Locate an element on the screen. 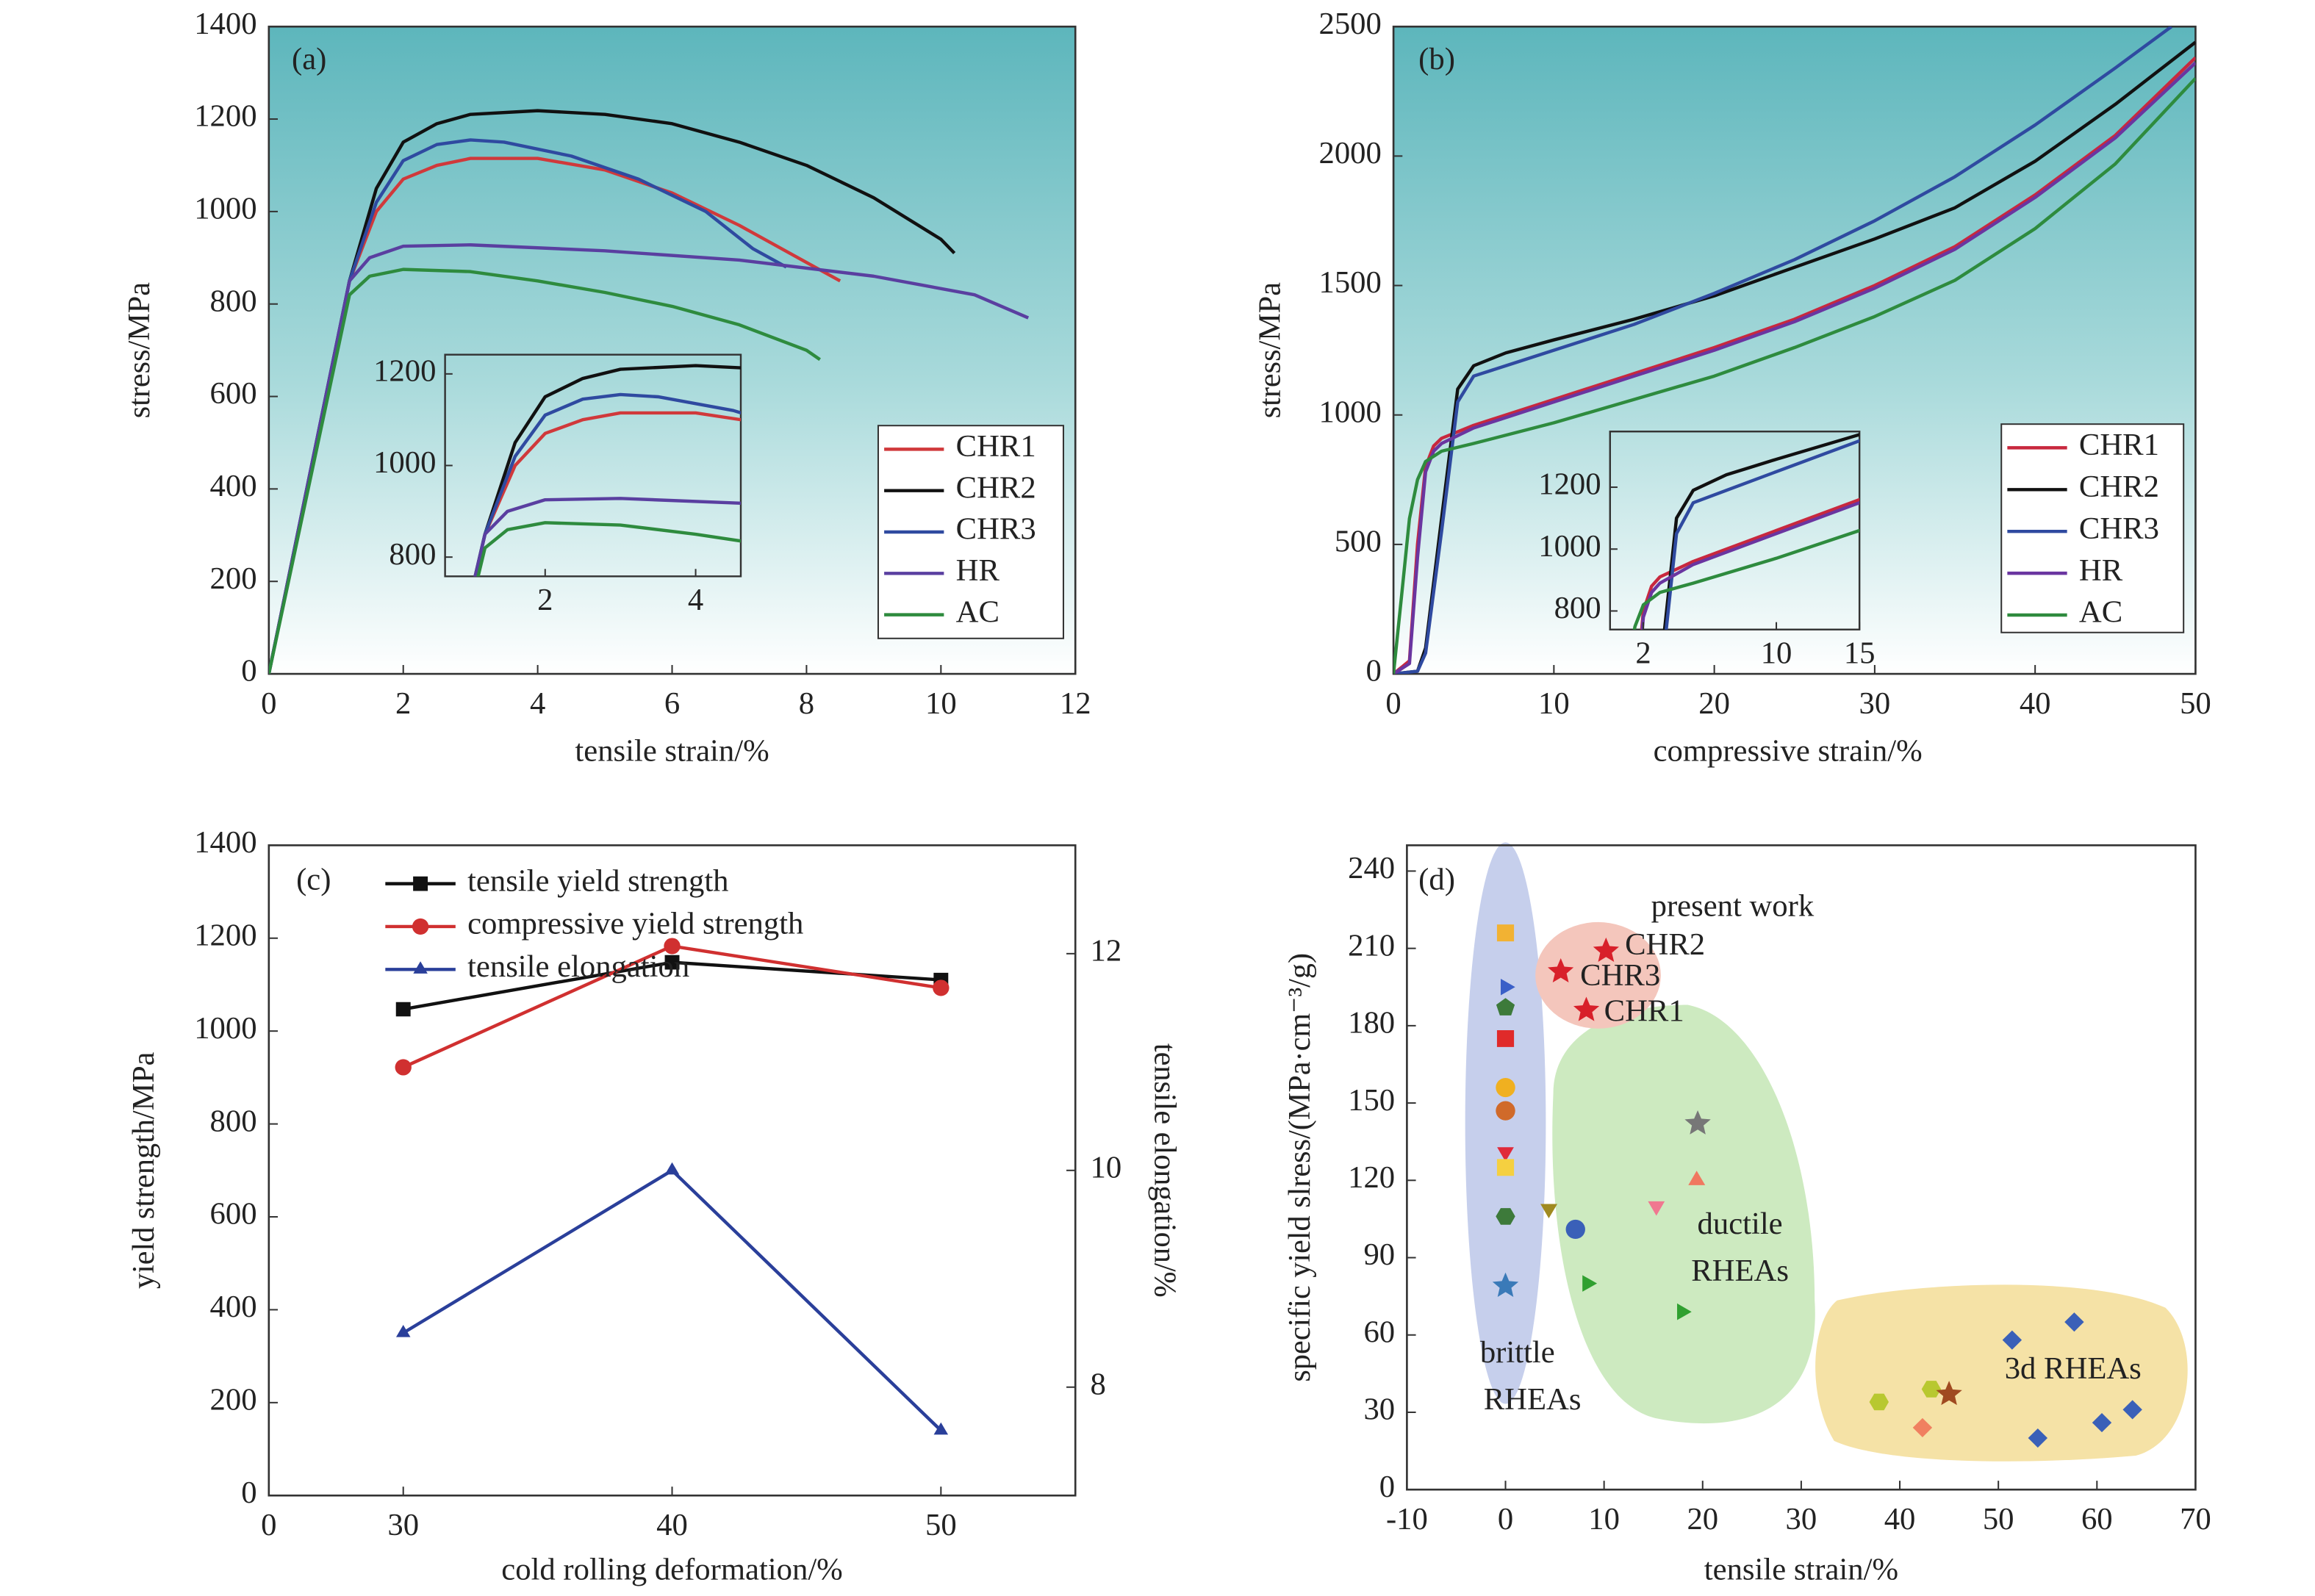  legend-label: CHR3 is located at coordinates (2119, 528).